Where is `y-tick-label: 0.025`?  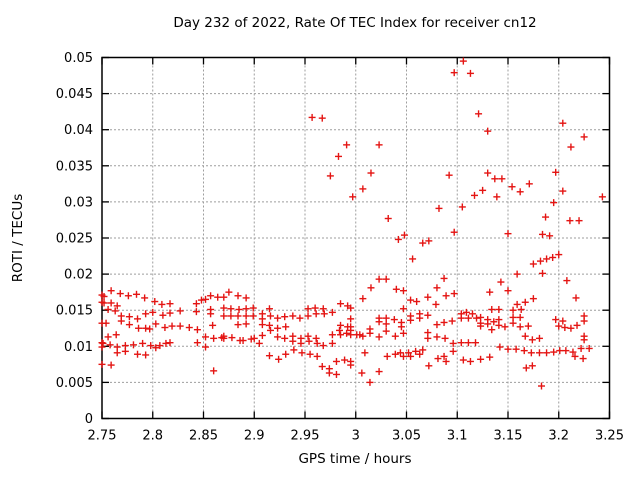 y-tick-label: 0.025 is located at coordinates (74, 239).